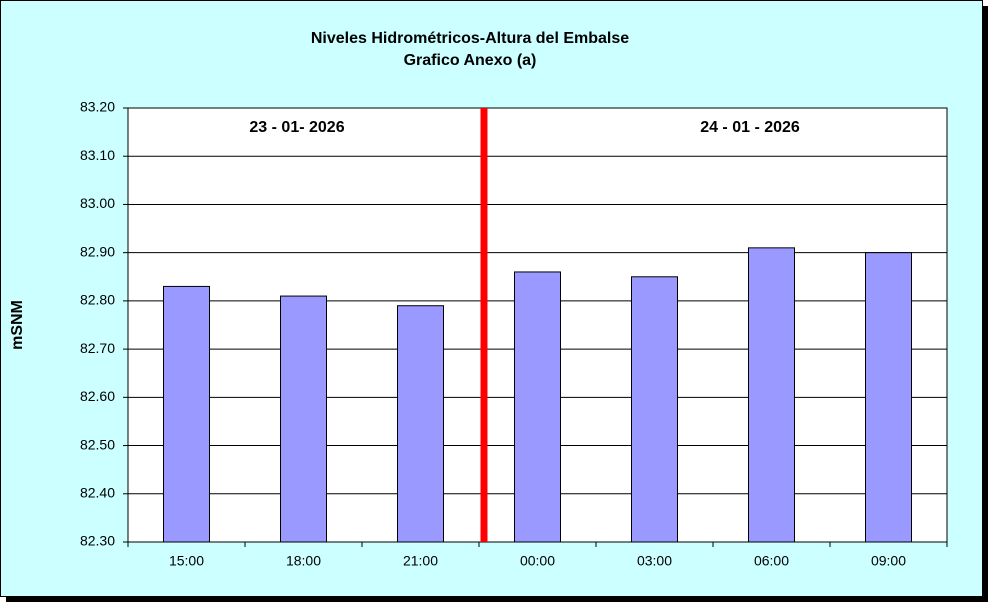  I want to click on y-tick-label: 82.90, so click(97, 251).